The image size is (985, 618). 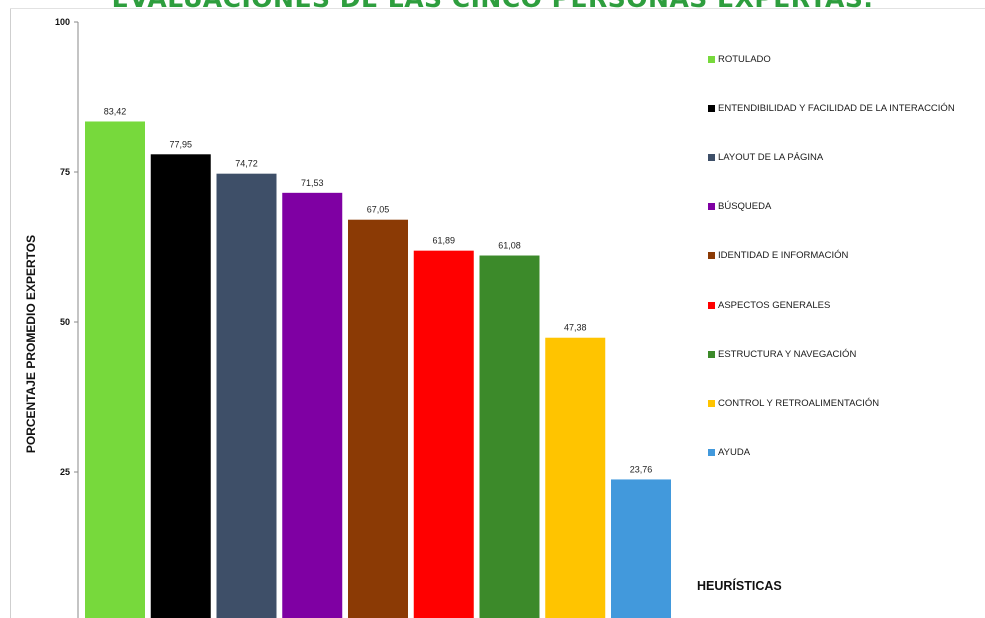 What do you see at coordinates (312, 183) in the screenshot?
I see `value-label-4: 71,53` at bounding box center [312, 183].